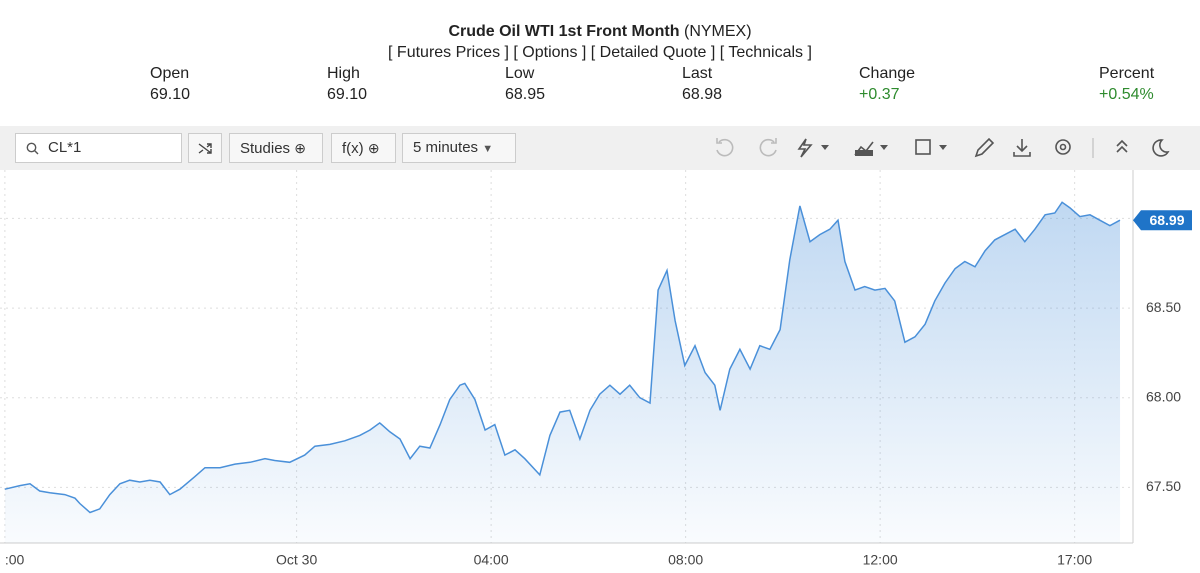  I want to click on symbol: CL*1, so click(65, 147).